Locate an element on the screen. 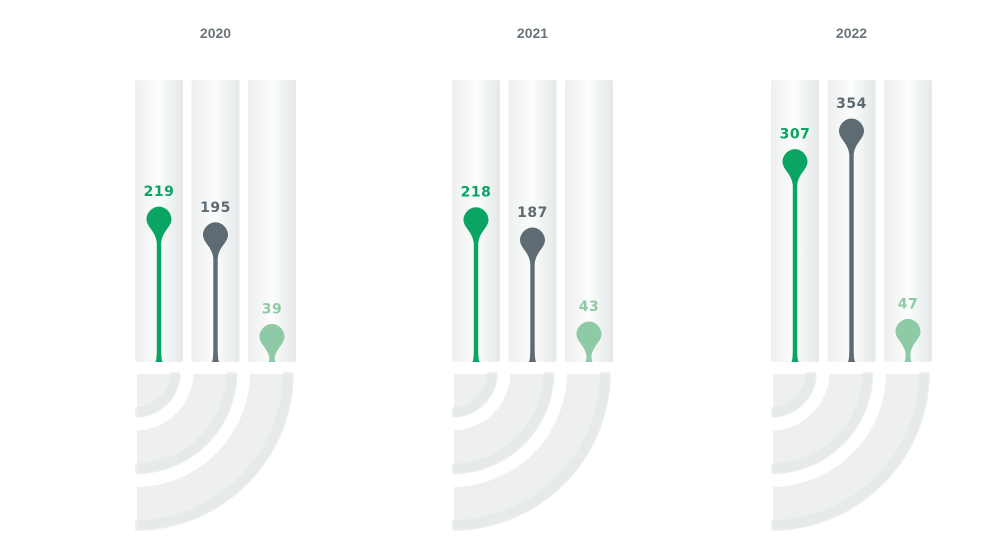 Image resolution: width=1006 pixels, height=558 pixels. data-label: 187 is located at coordinates (532, 213).